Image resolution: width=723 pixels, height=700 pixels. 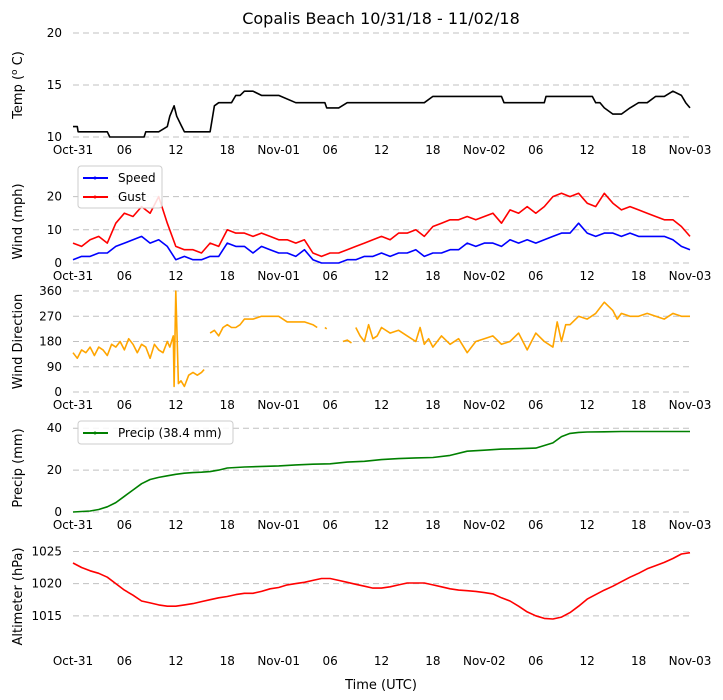 I want to click on wind-ytick-label: 20, so click(x=54, y=197).